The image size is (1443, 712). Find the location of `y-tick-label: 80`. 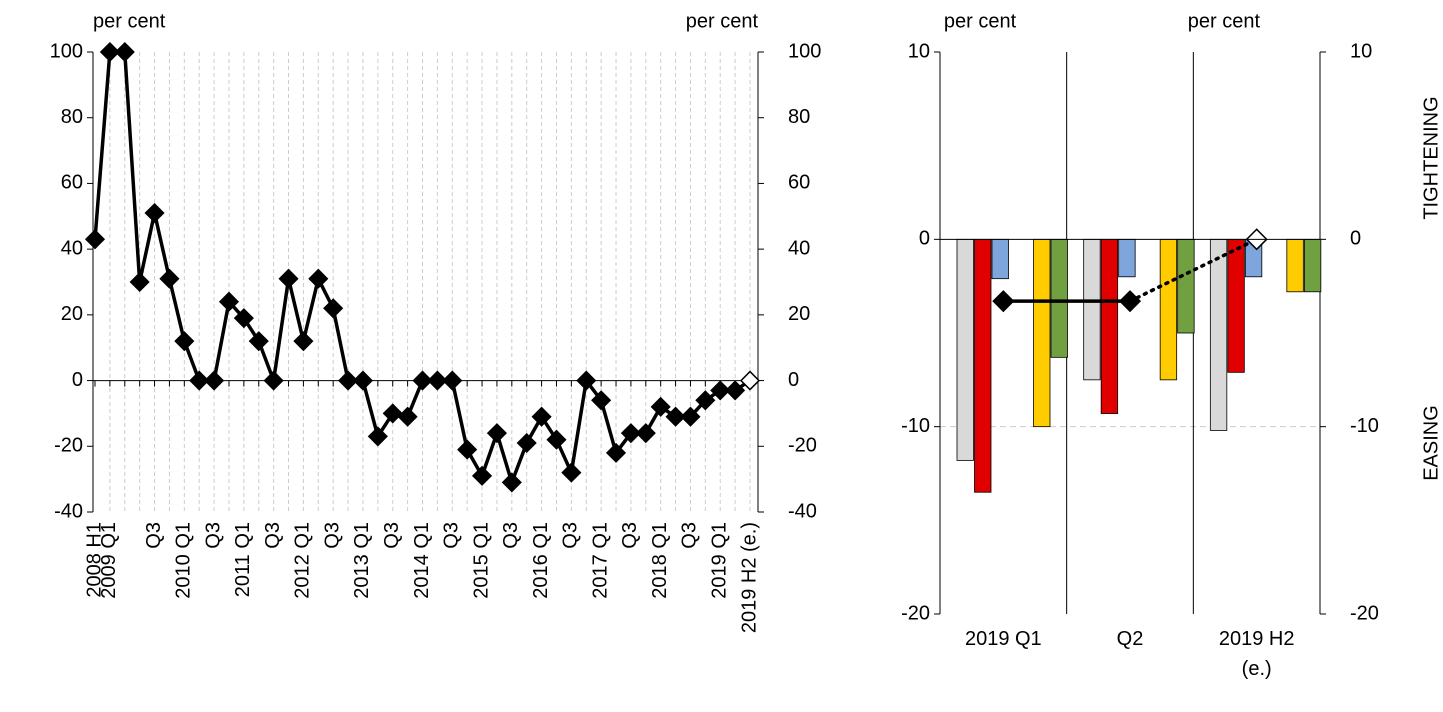

y-tick-label: 80 is located at coordinates (72, 117).